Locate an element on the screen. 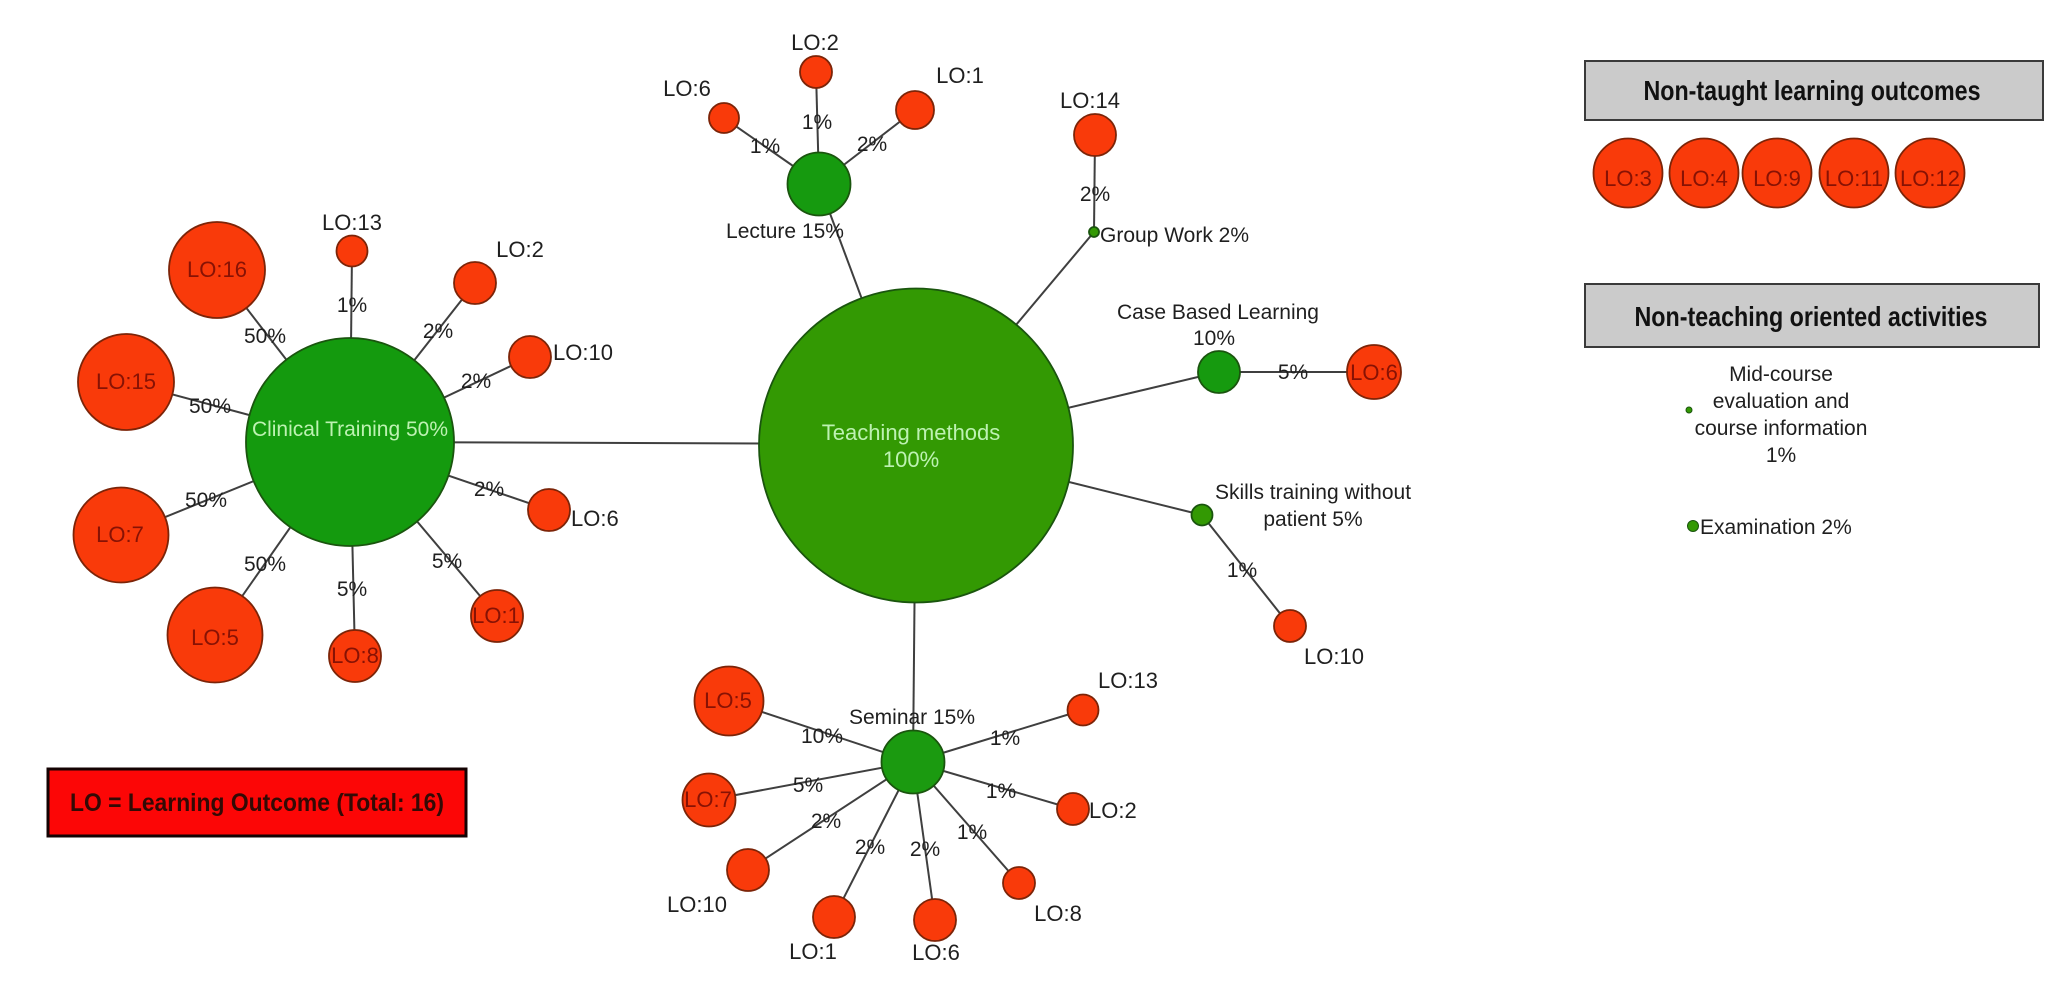 The height and width of the screenshot is (1001, 2059). svg-text: Mid-course is located at coordinates (1781, 374).